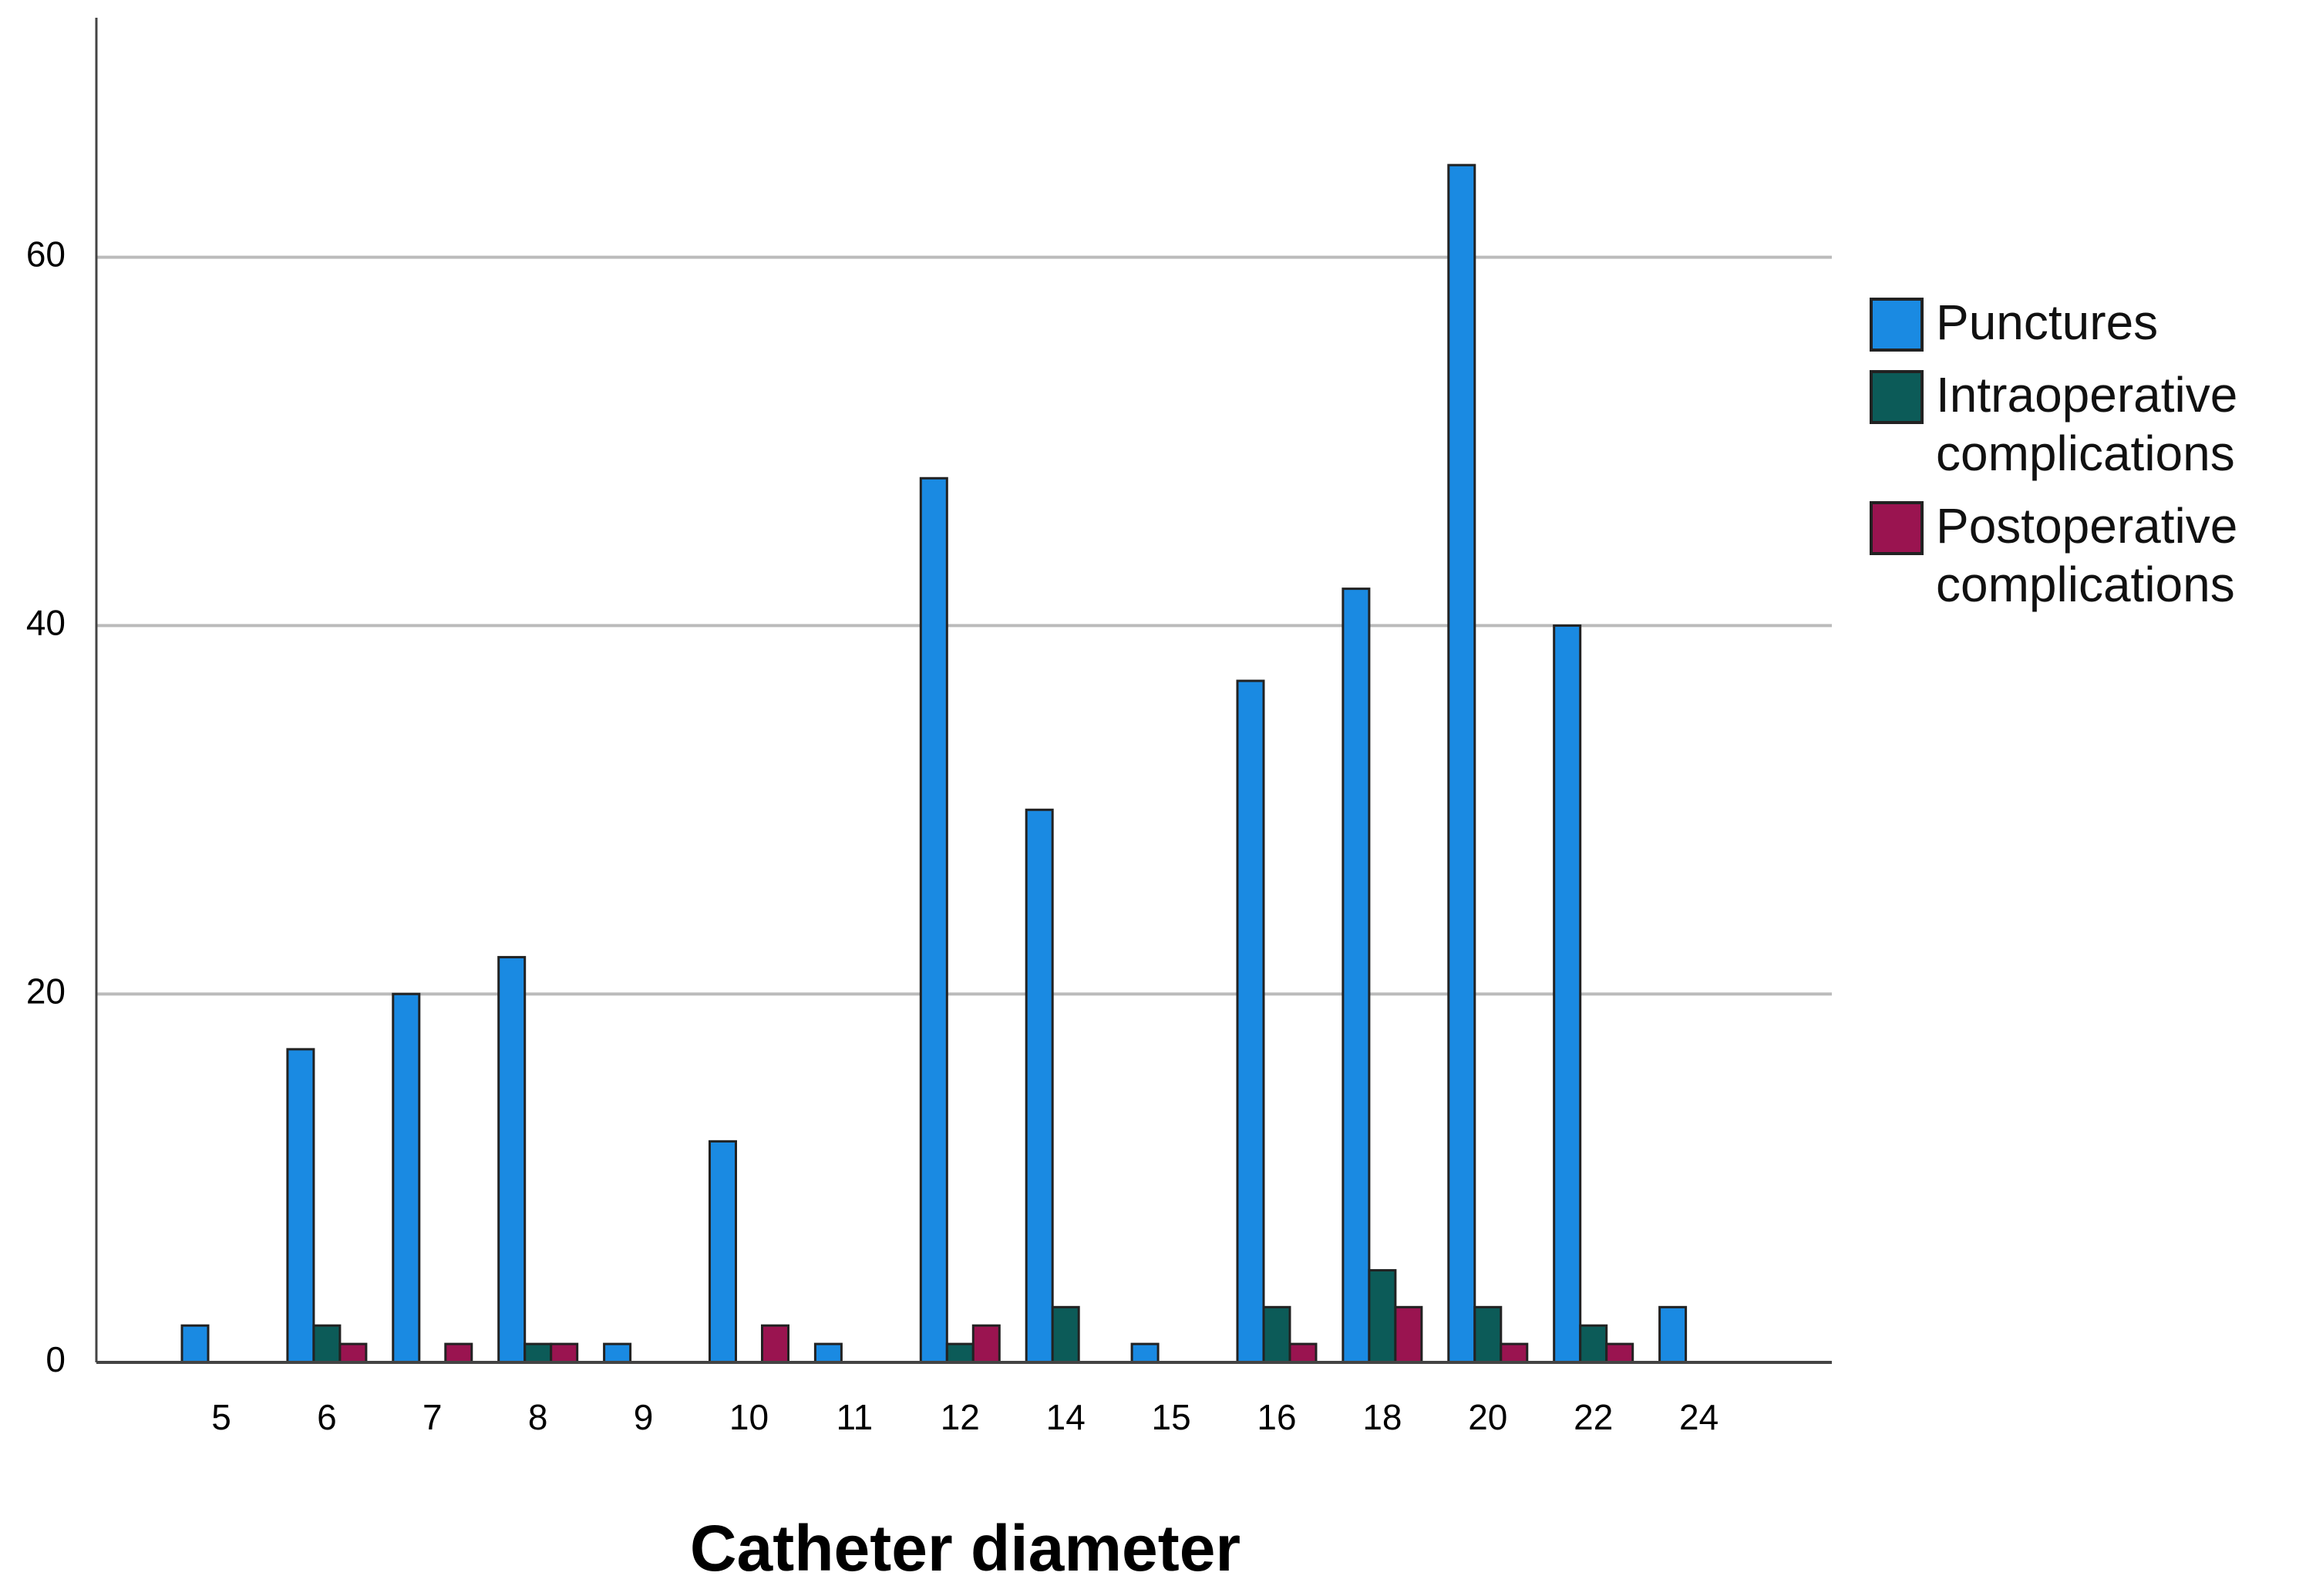 This screenshot has width=2316, height=1596. I want to click on x-tick-label: 15, so click(1171, 1417).